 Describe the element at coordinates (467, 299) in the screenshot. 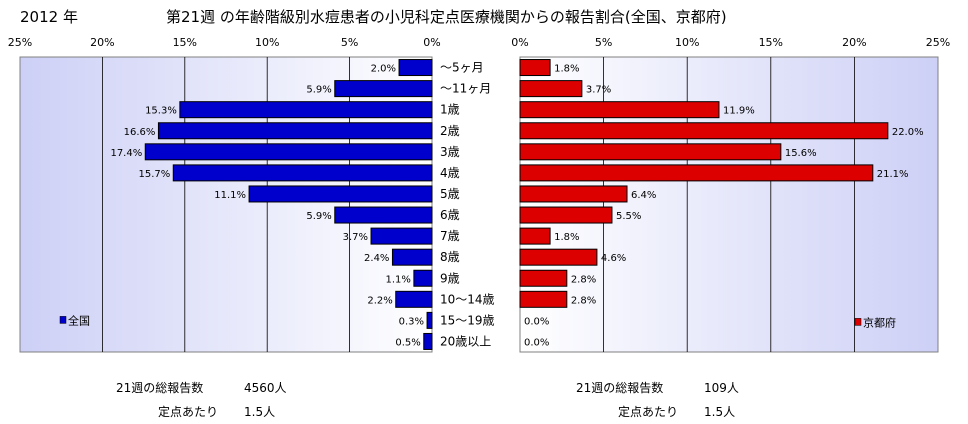

I see `category-label: 10～14歳` at that location.